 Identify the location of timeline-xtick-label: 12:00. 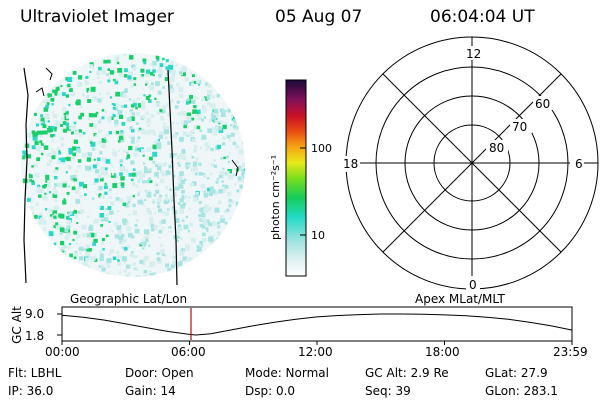
(315, 352).